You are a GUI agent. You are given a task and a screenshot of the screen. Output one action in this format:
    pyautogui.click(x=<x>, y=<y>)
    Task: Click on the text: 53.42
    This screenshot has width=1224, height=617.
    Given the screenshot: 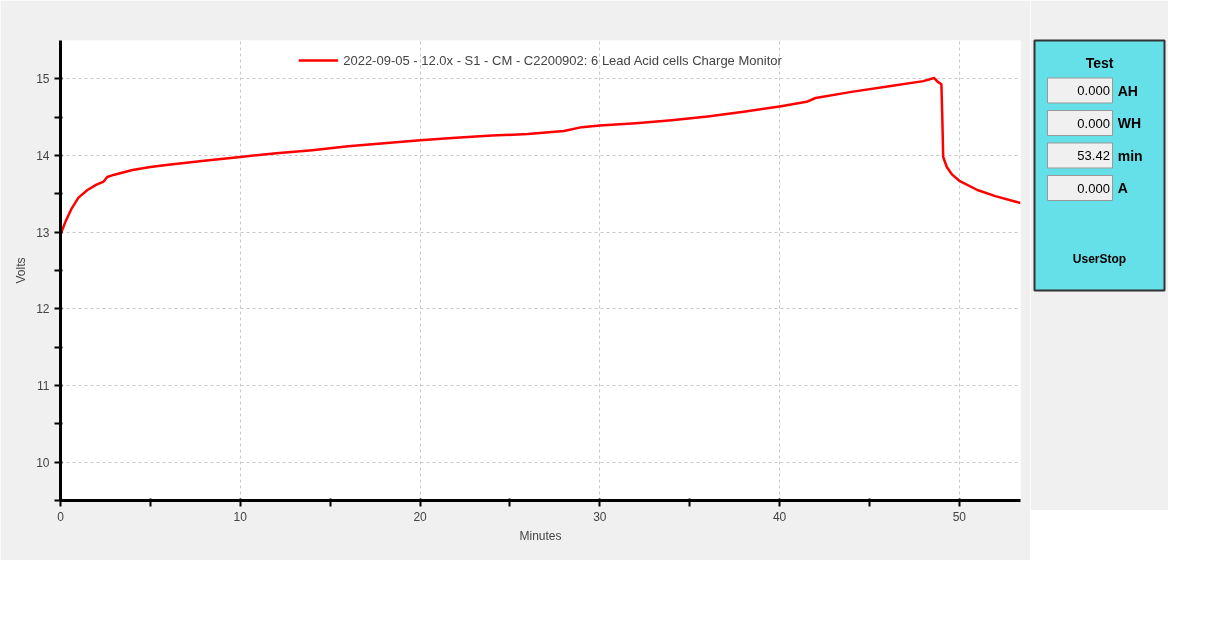 What is the action you would take?
    pyautogui.click(x=1093, y=155)
    